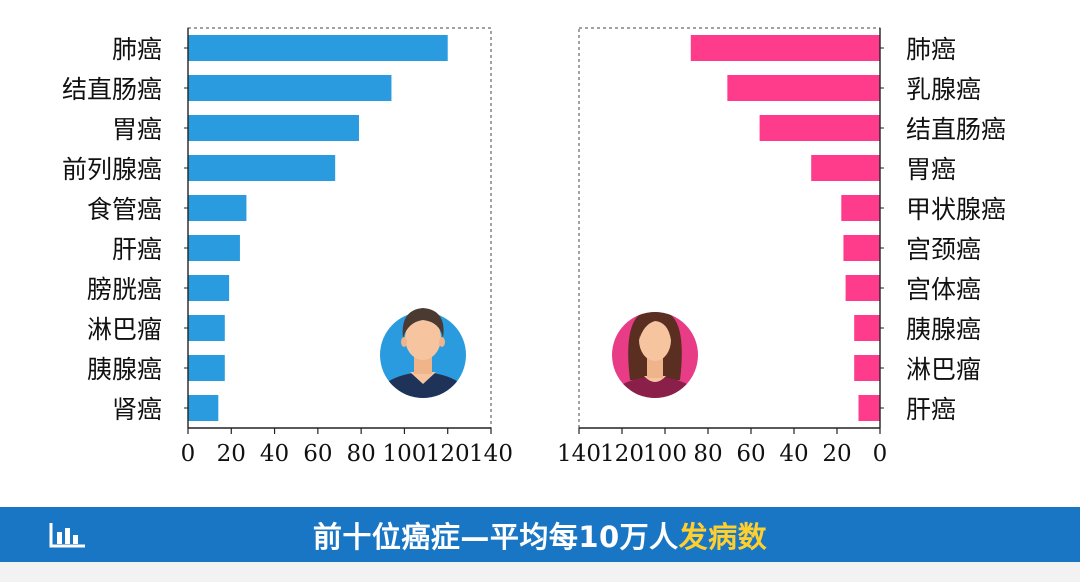 Image resolution: width=1080 pixels, height=582 pixels. What do you see at coordinates (956, 209) in the screenshot?
I see `category-label-female-row-5: 甲状腺癌` at bounding box center [956, 209].